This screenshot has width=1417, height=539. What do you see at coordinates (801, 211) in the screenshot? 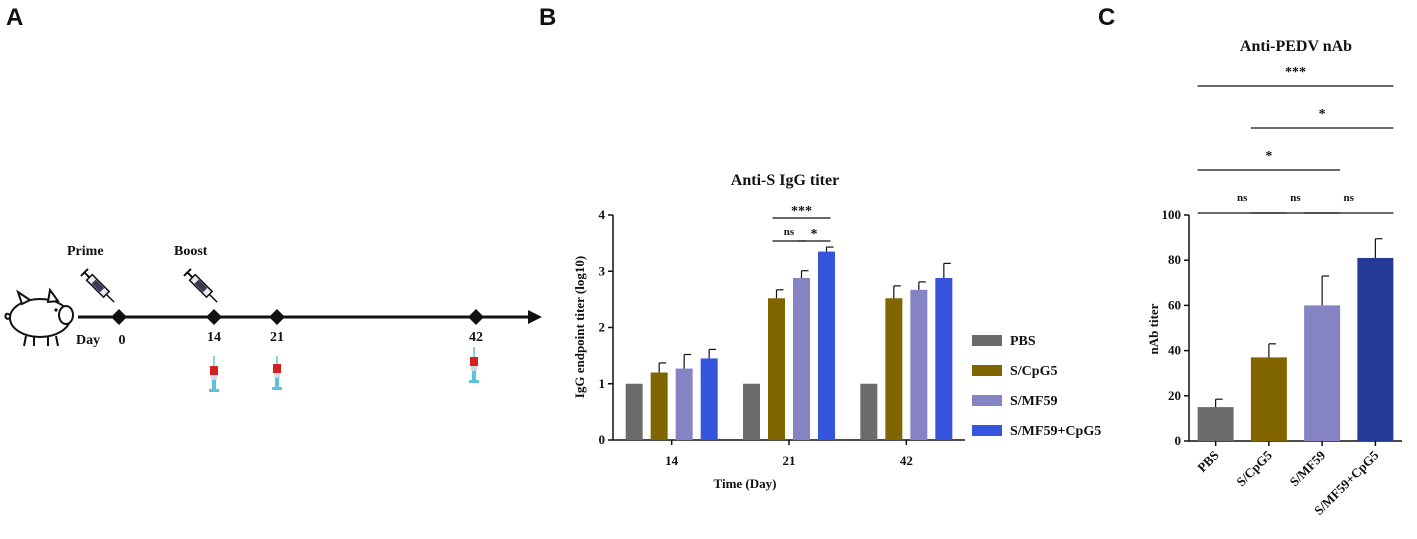
I see `chart-b-sig-label: ***` at bounding box center [801, 211].